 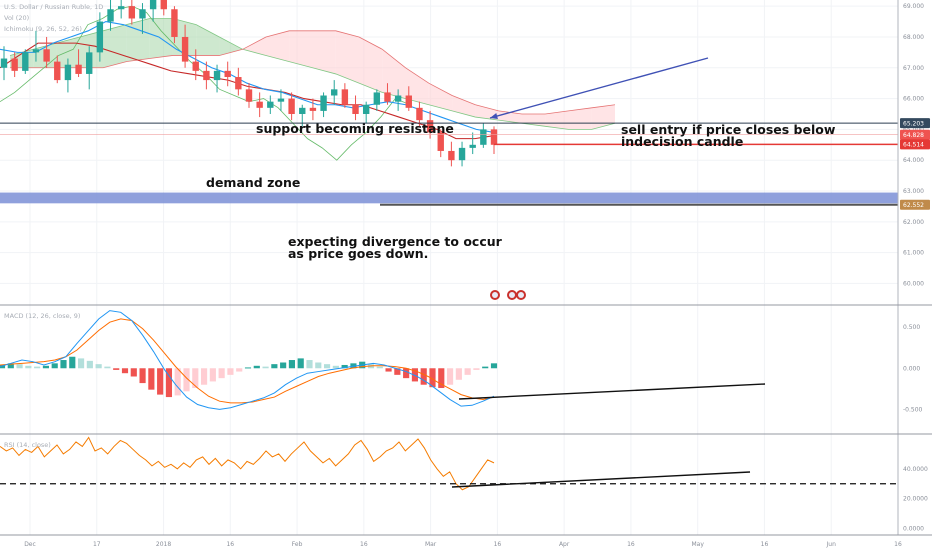 I want to click on base-line, so click(x=247, y=91).